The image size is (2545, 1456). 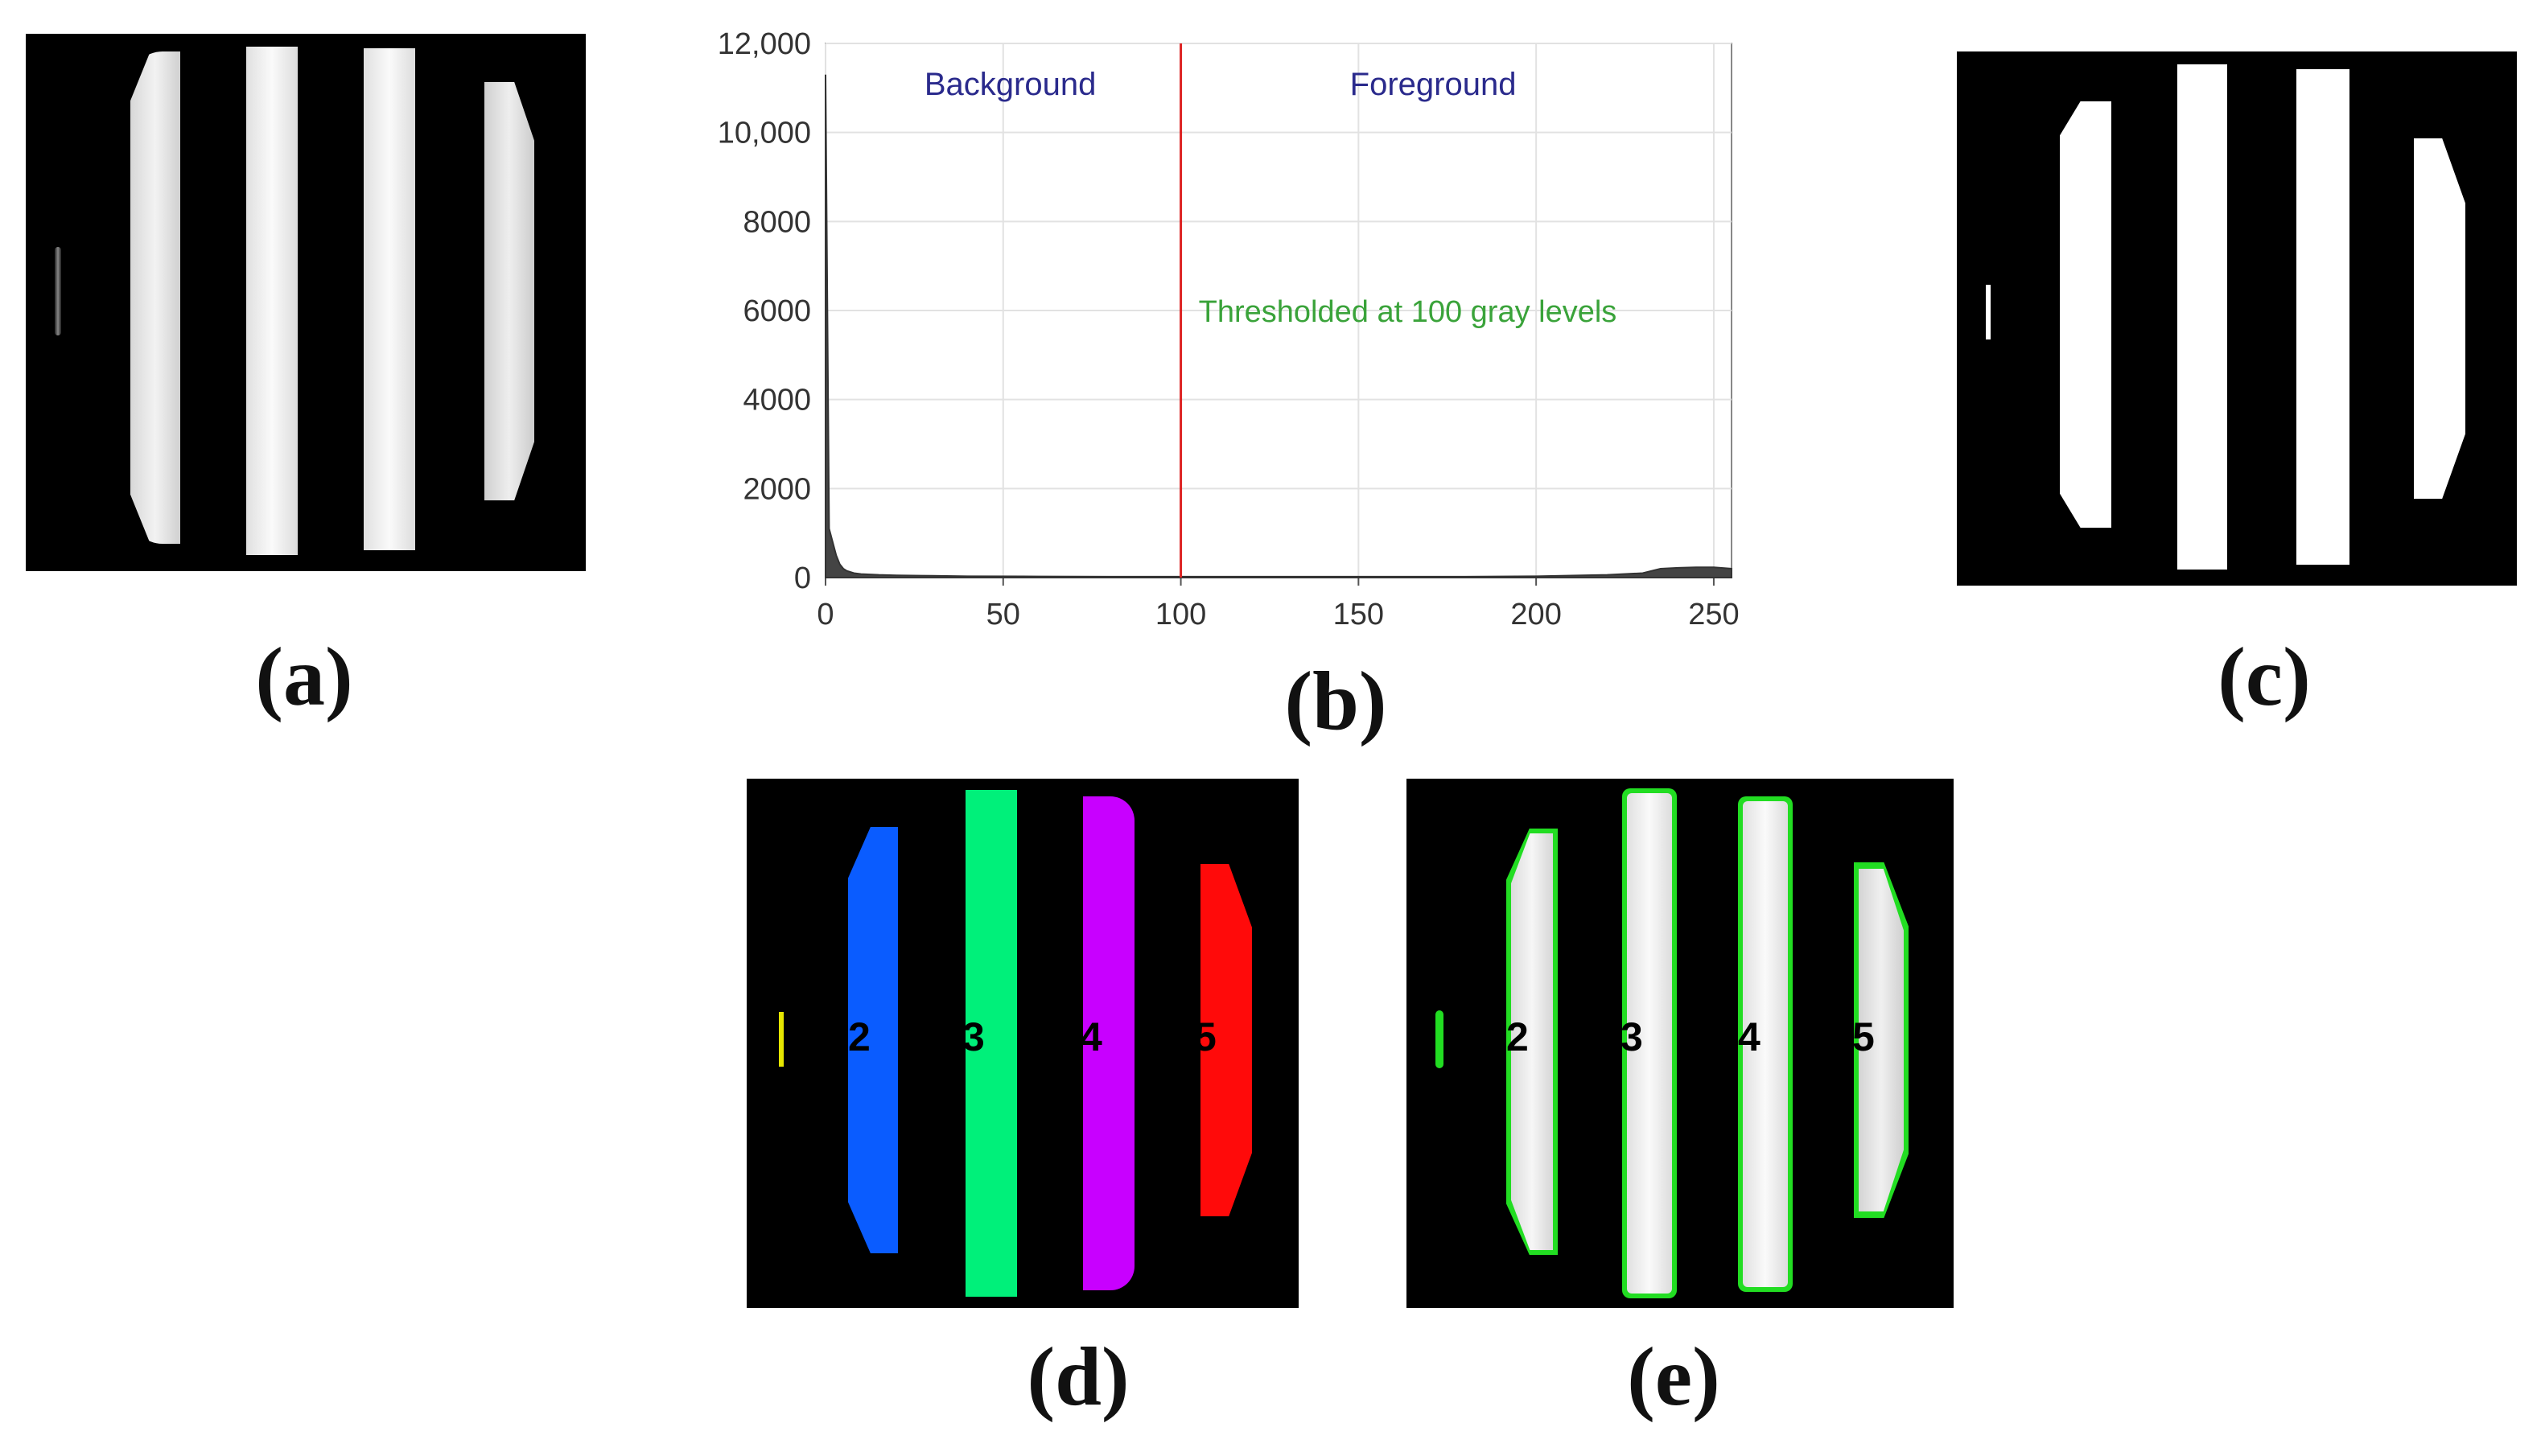 I want to click on faint-edge-mark, so click(x=58, y=291).